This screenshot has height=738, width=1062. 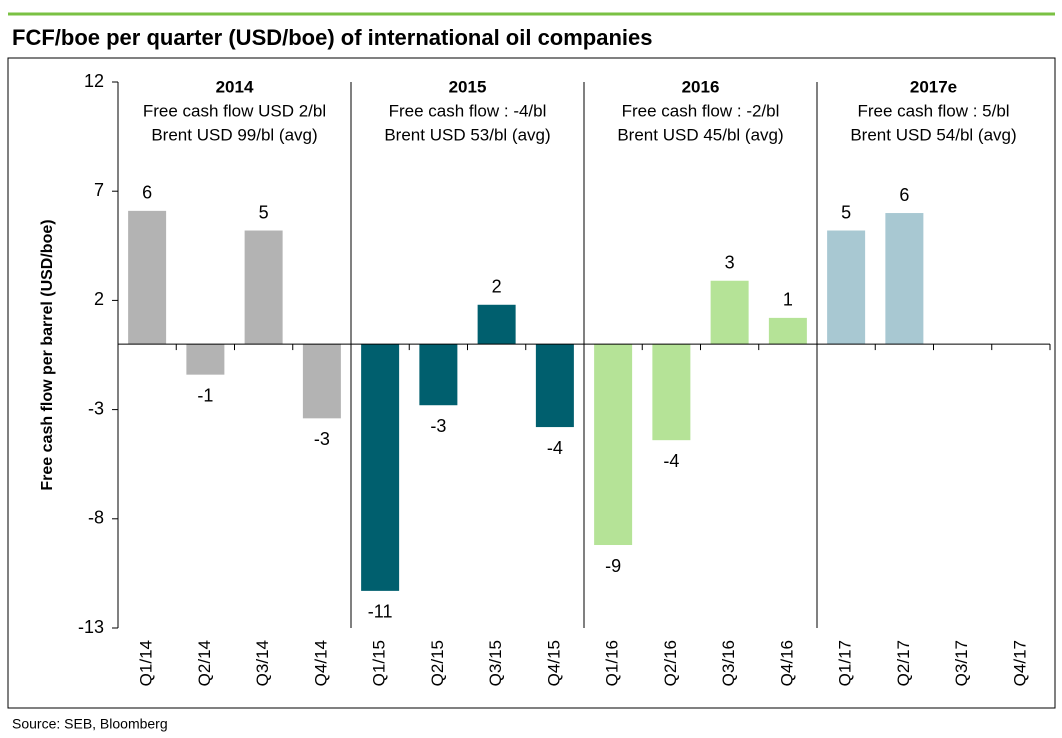 What do you see at coordinates (99, 190) in the screenshot?
I see `y-tick-label: 7` at bounding box center [99, 190].